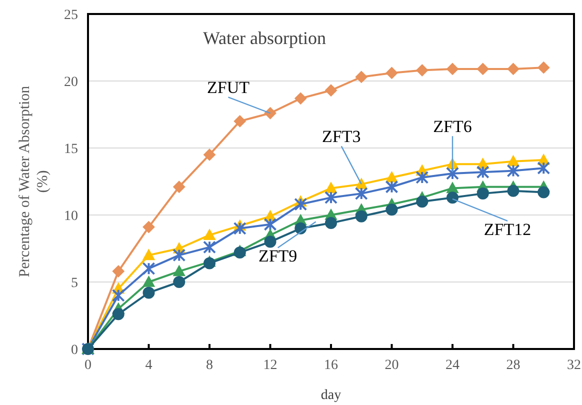  Describe the element at coordinates (34, 181) in the screenshot. I see `y-axis-title: Percentage of Water Absorption (%)` at that location.